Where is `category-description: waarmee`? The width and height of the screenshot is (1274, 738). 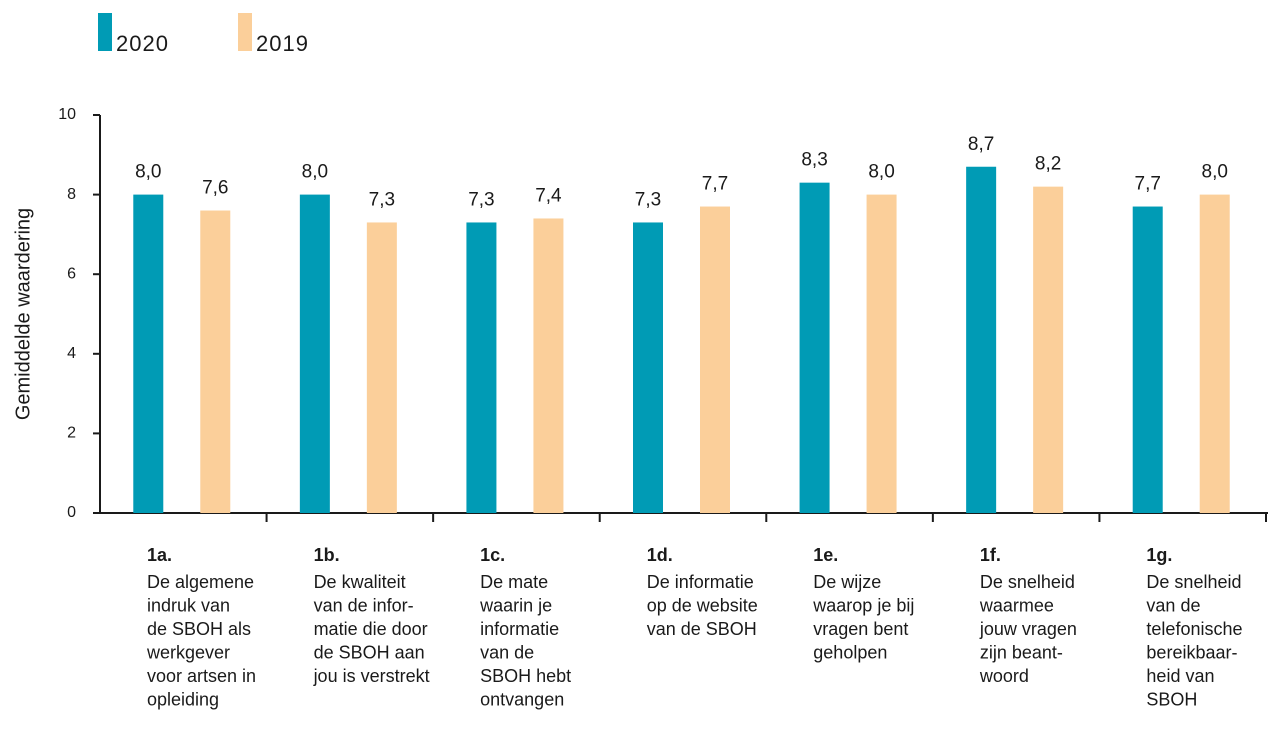
category-description: waarmee is located at coordinates (1016, 605).